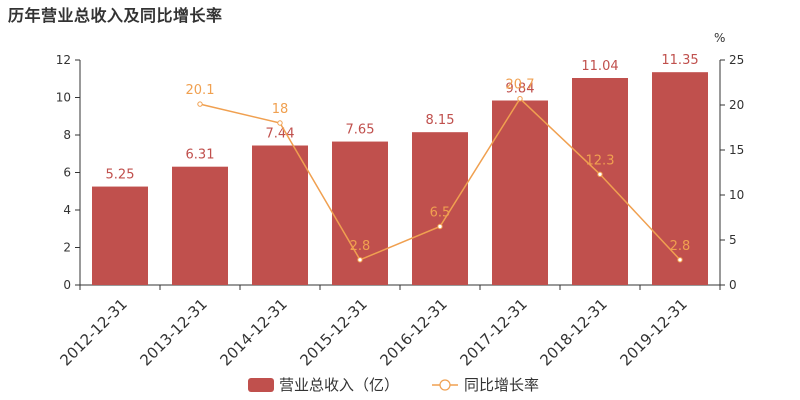  Describe the element at coordinates (67, 248) in the screenshot. I see `y-left-tick-label: 2` at that location.